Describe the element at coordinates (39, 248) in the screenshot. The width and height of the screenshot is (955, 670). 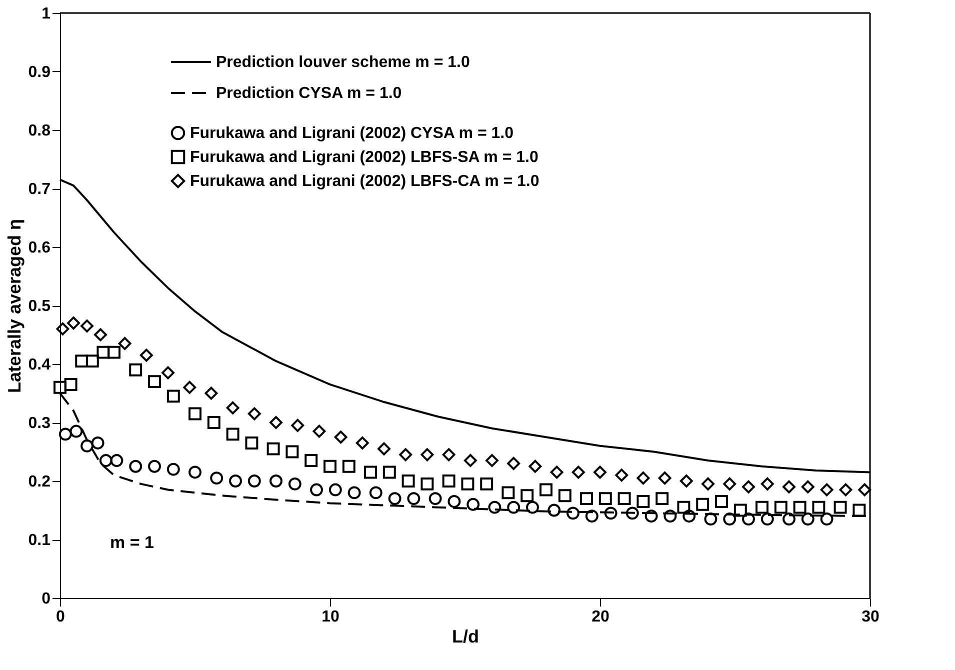
I see `y-tick-label: 0.6` at that location.